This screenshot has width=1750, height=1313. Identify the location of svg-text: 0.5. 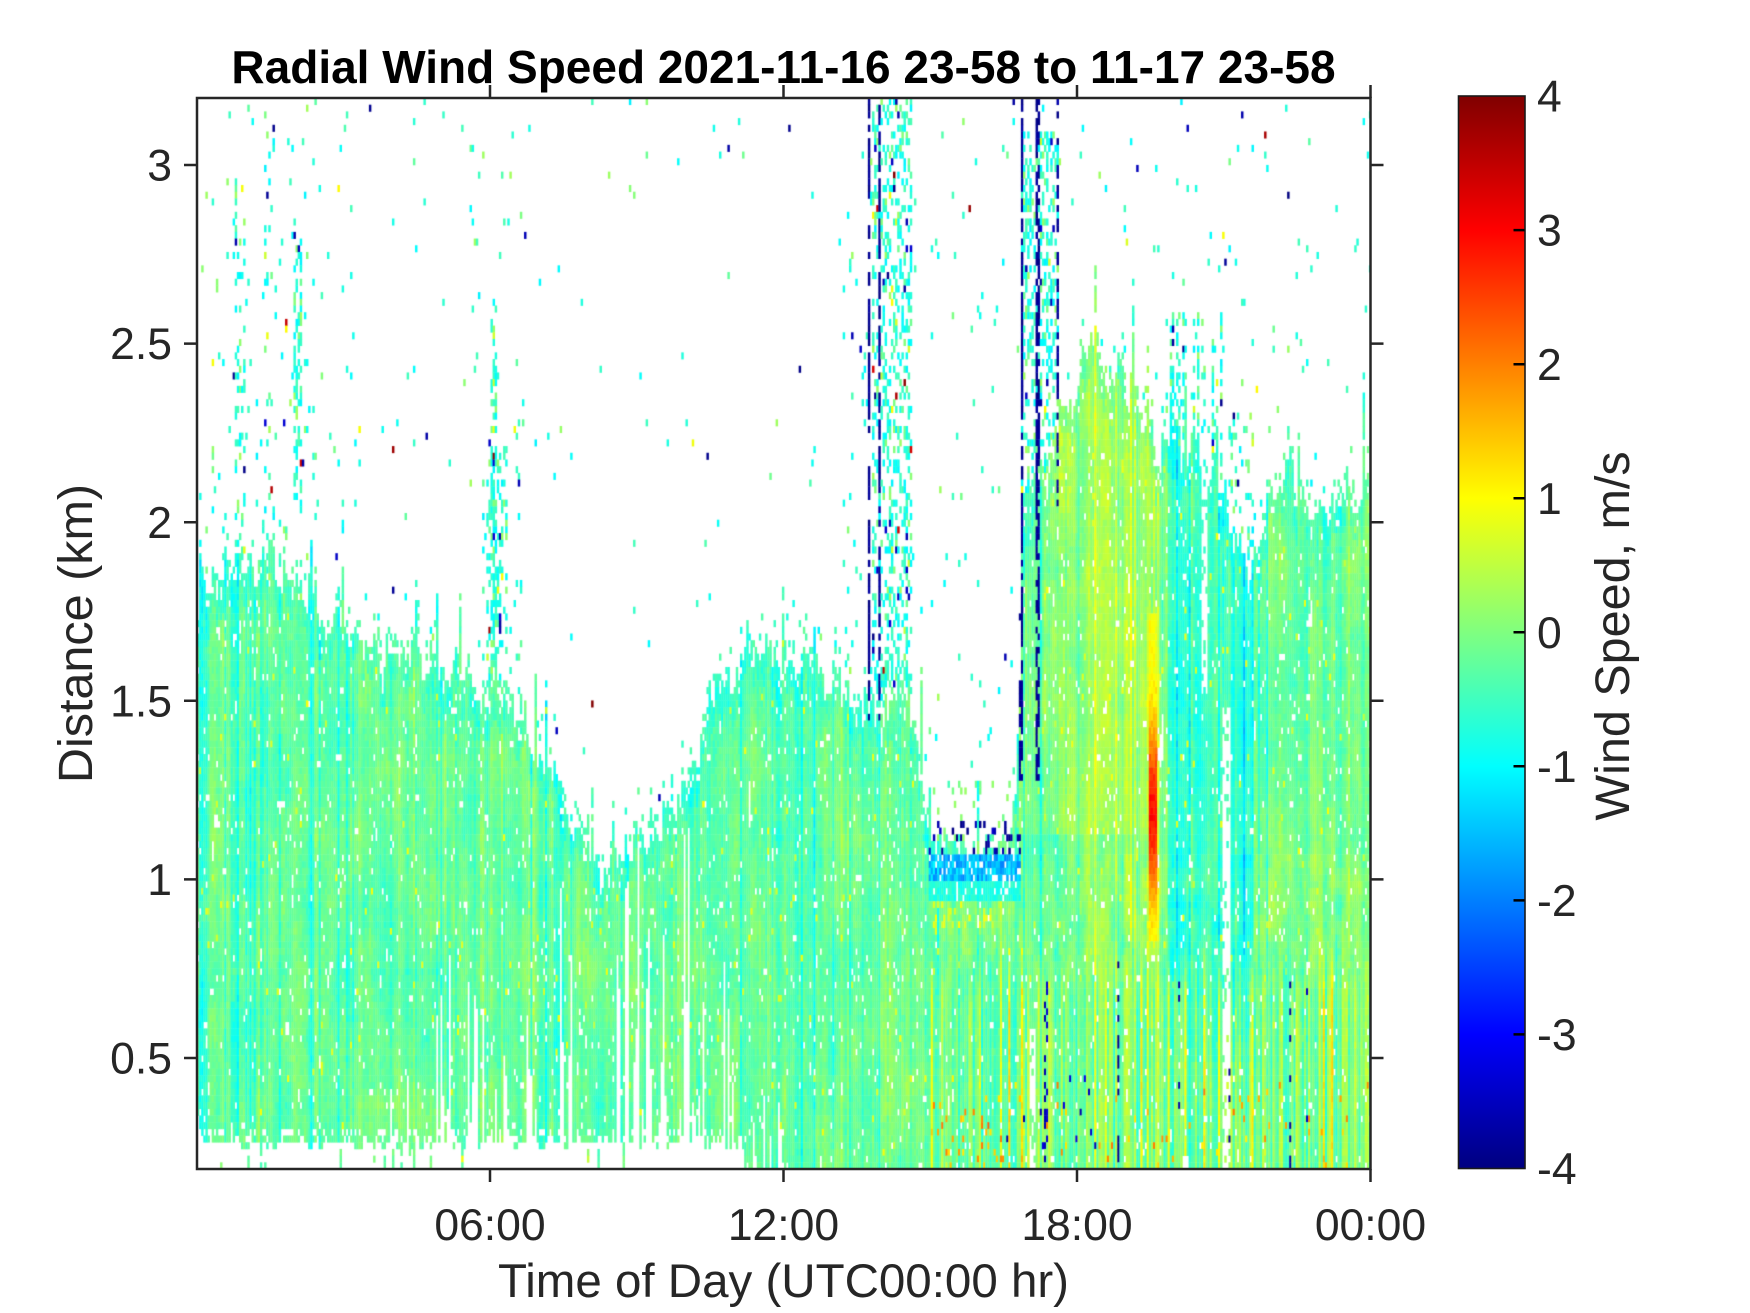
(141, 1059).